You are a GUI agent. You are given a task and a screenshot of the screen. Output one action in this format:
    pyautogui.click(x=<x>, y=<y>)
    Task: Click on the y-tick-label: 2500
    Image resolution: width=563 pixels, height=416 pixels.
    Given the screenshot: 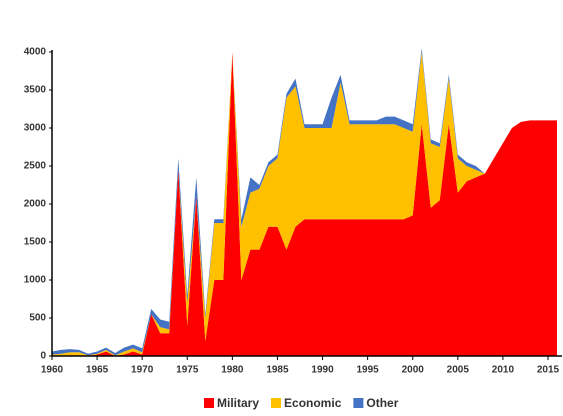 What is the action you would take?
    pyautogui.click(x=35, y=166)
    